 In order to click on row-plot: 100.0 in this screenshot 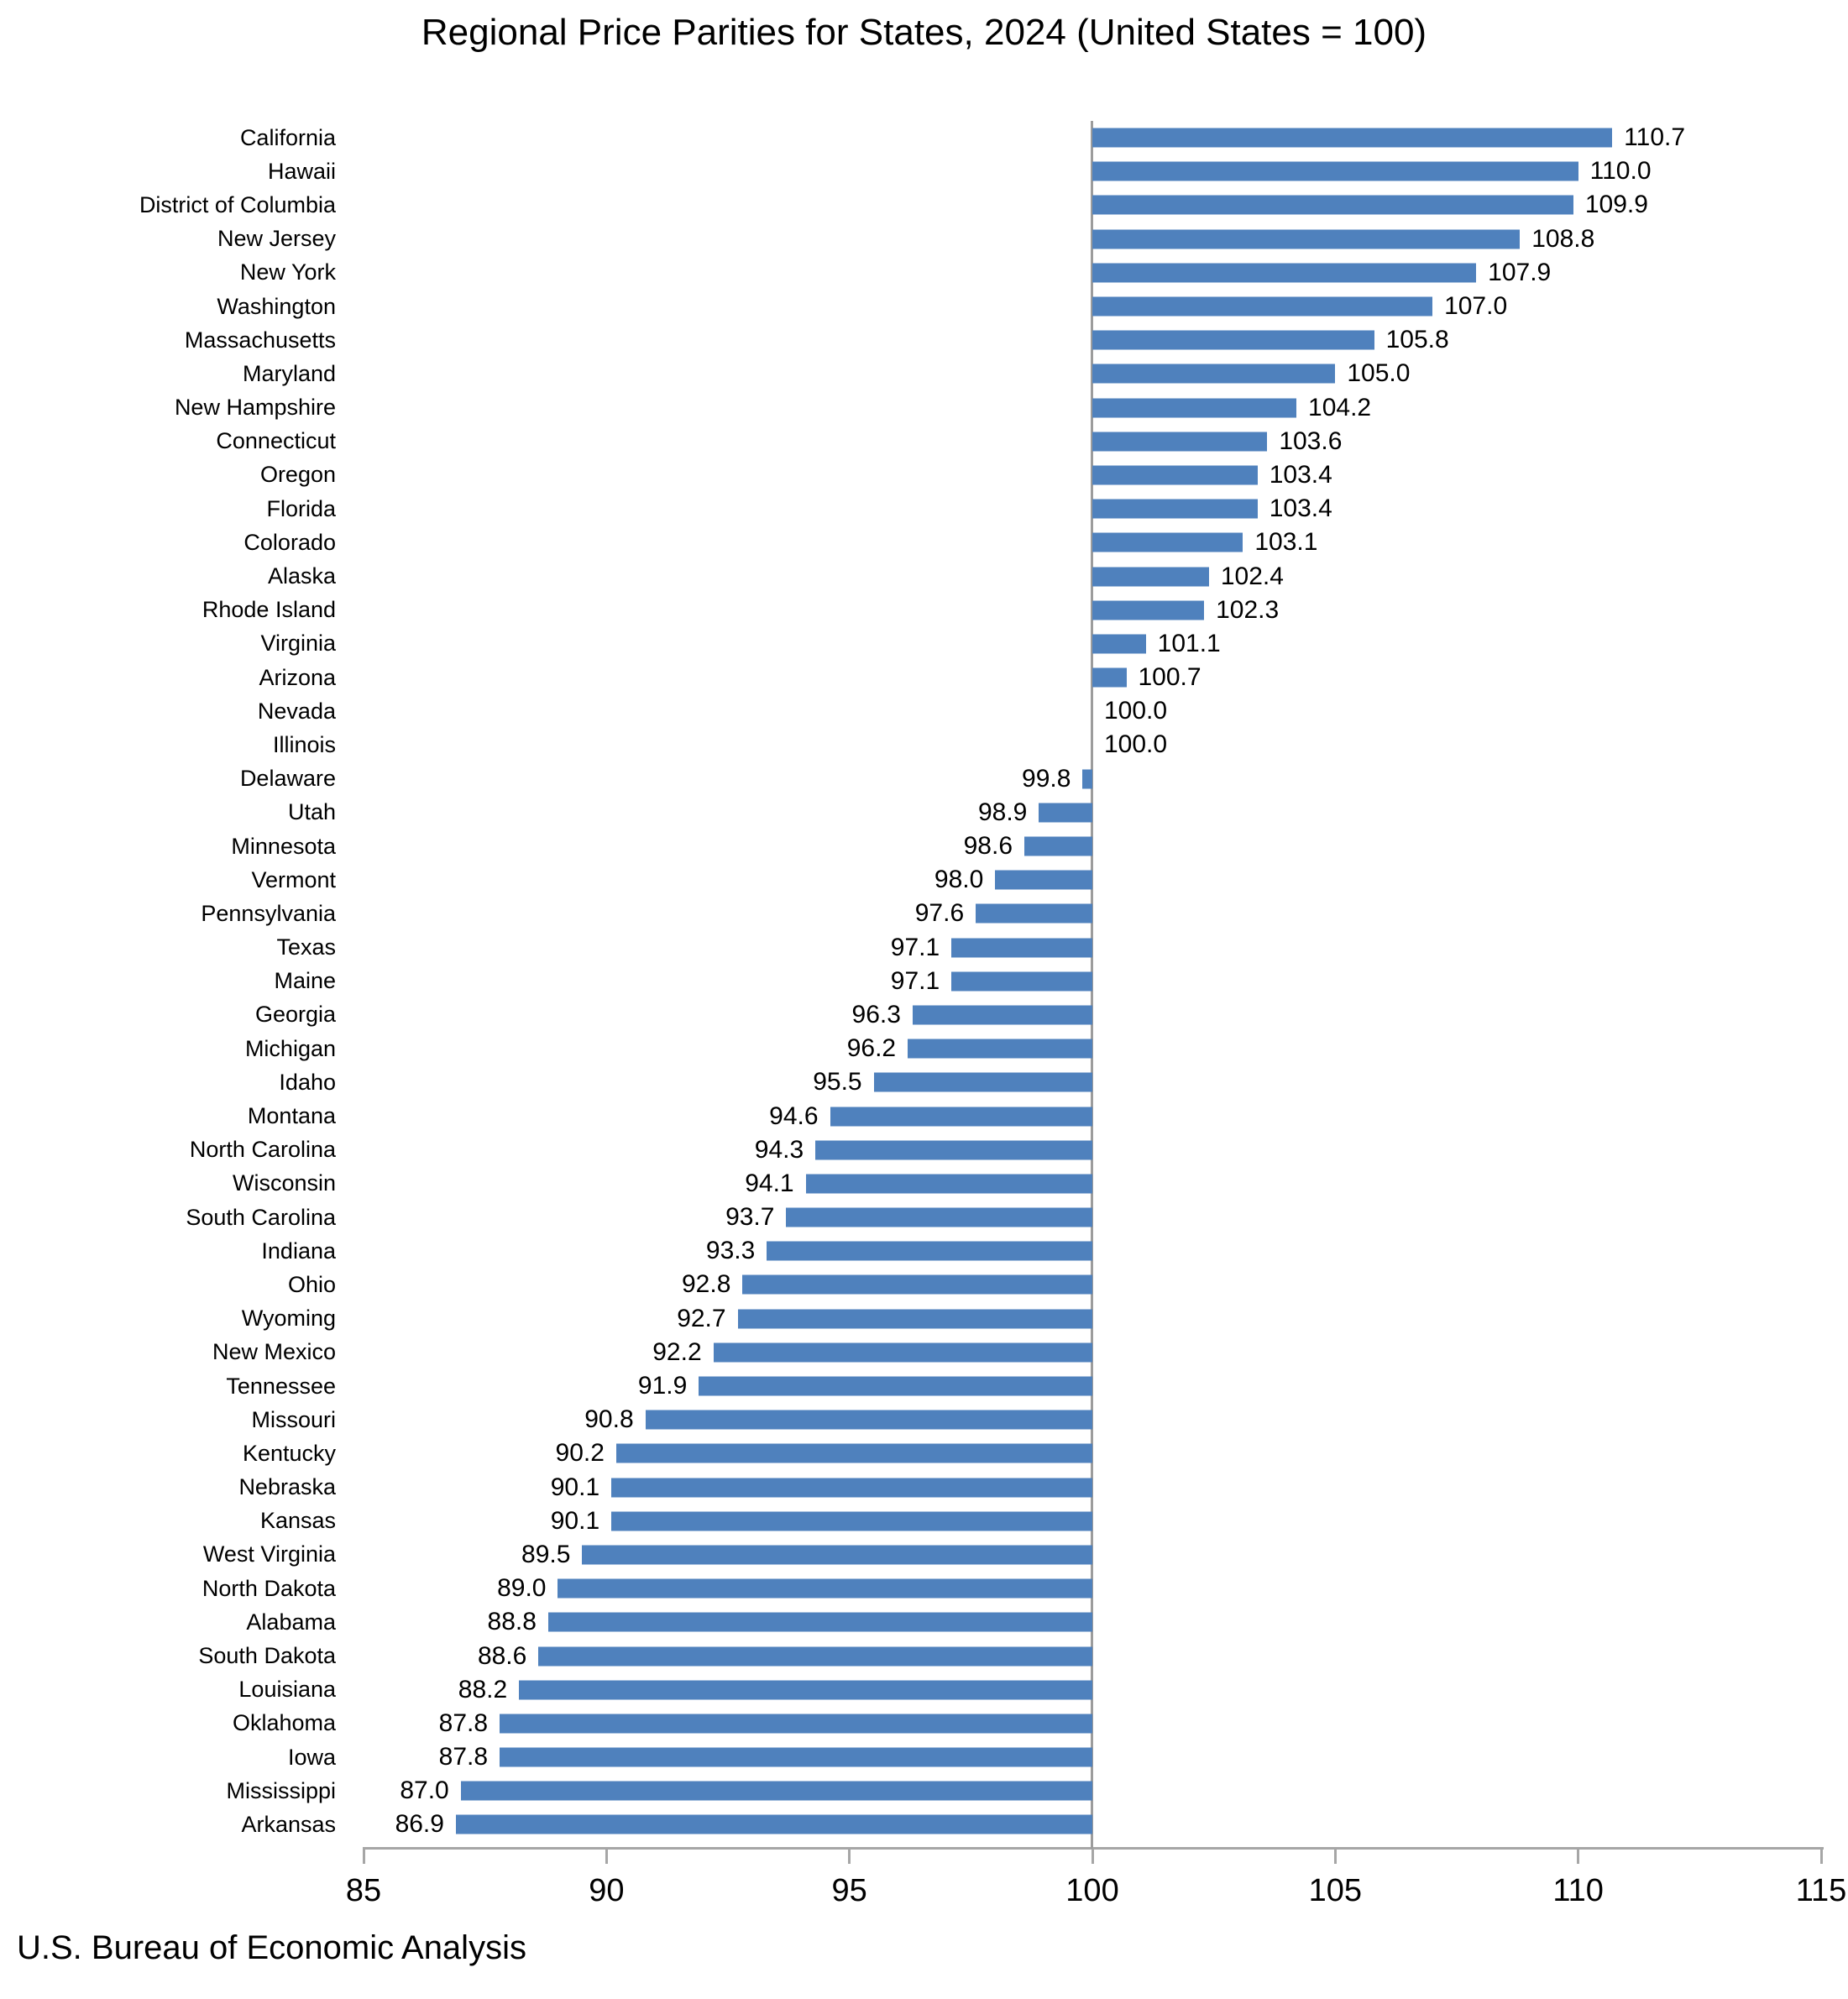, I will do `click(1092, 744)`.